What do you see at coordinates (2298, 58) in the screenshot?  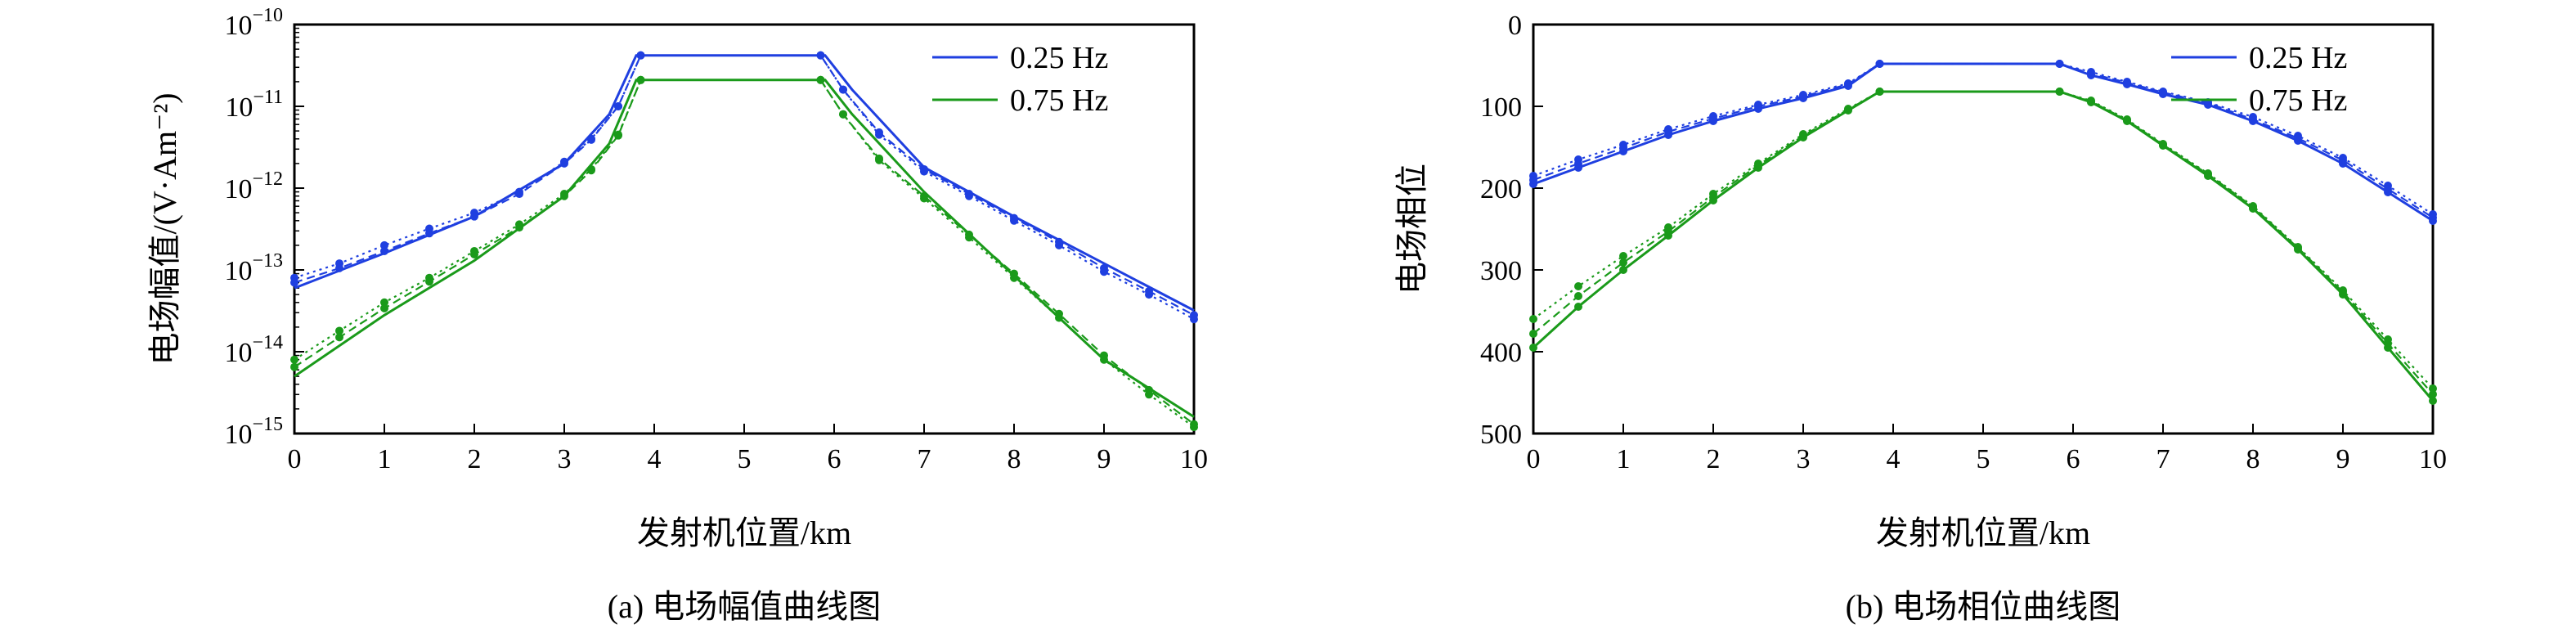 I see `panel-b-legend-label: 0.25 Hz` at bounding box center [2298, 58].